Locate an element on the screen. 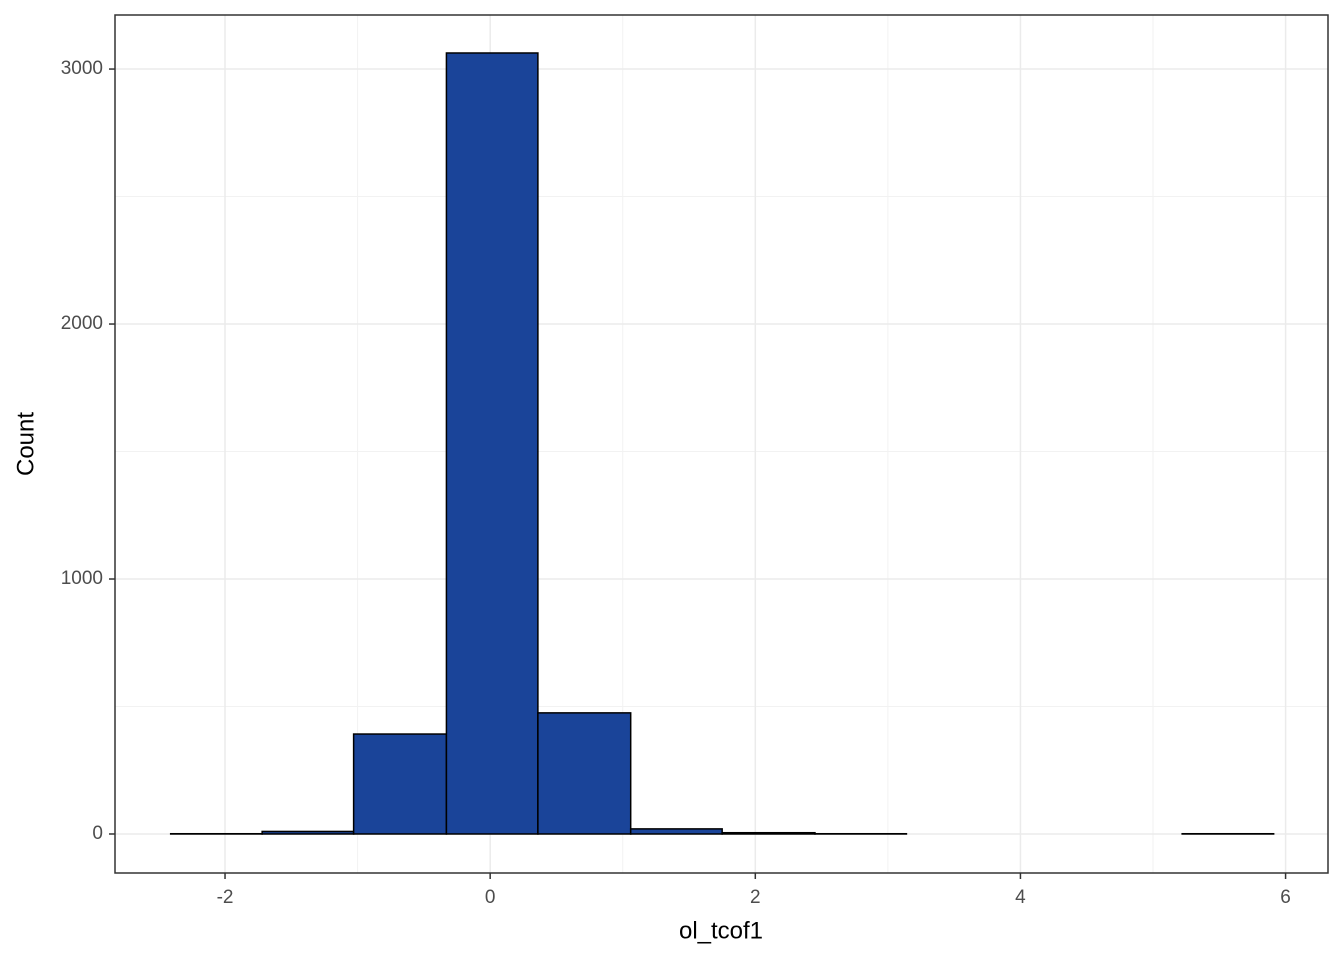 This screenshot has width=1344, height=960. x-tick-label: 0 is located at coordinates (490, 897).